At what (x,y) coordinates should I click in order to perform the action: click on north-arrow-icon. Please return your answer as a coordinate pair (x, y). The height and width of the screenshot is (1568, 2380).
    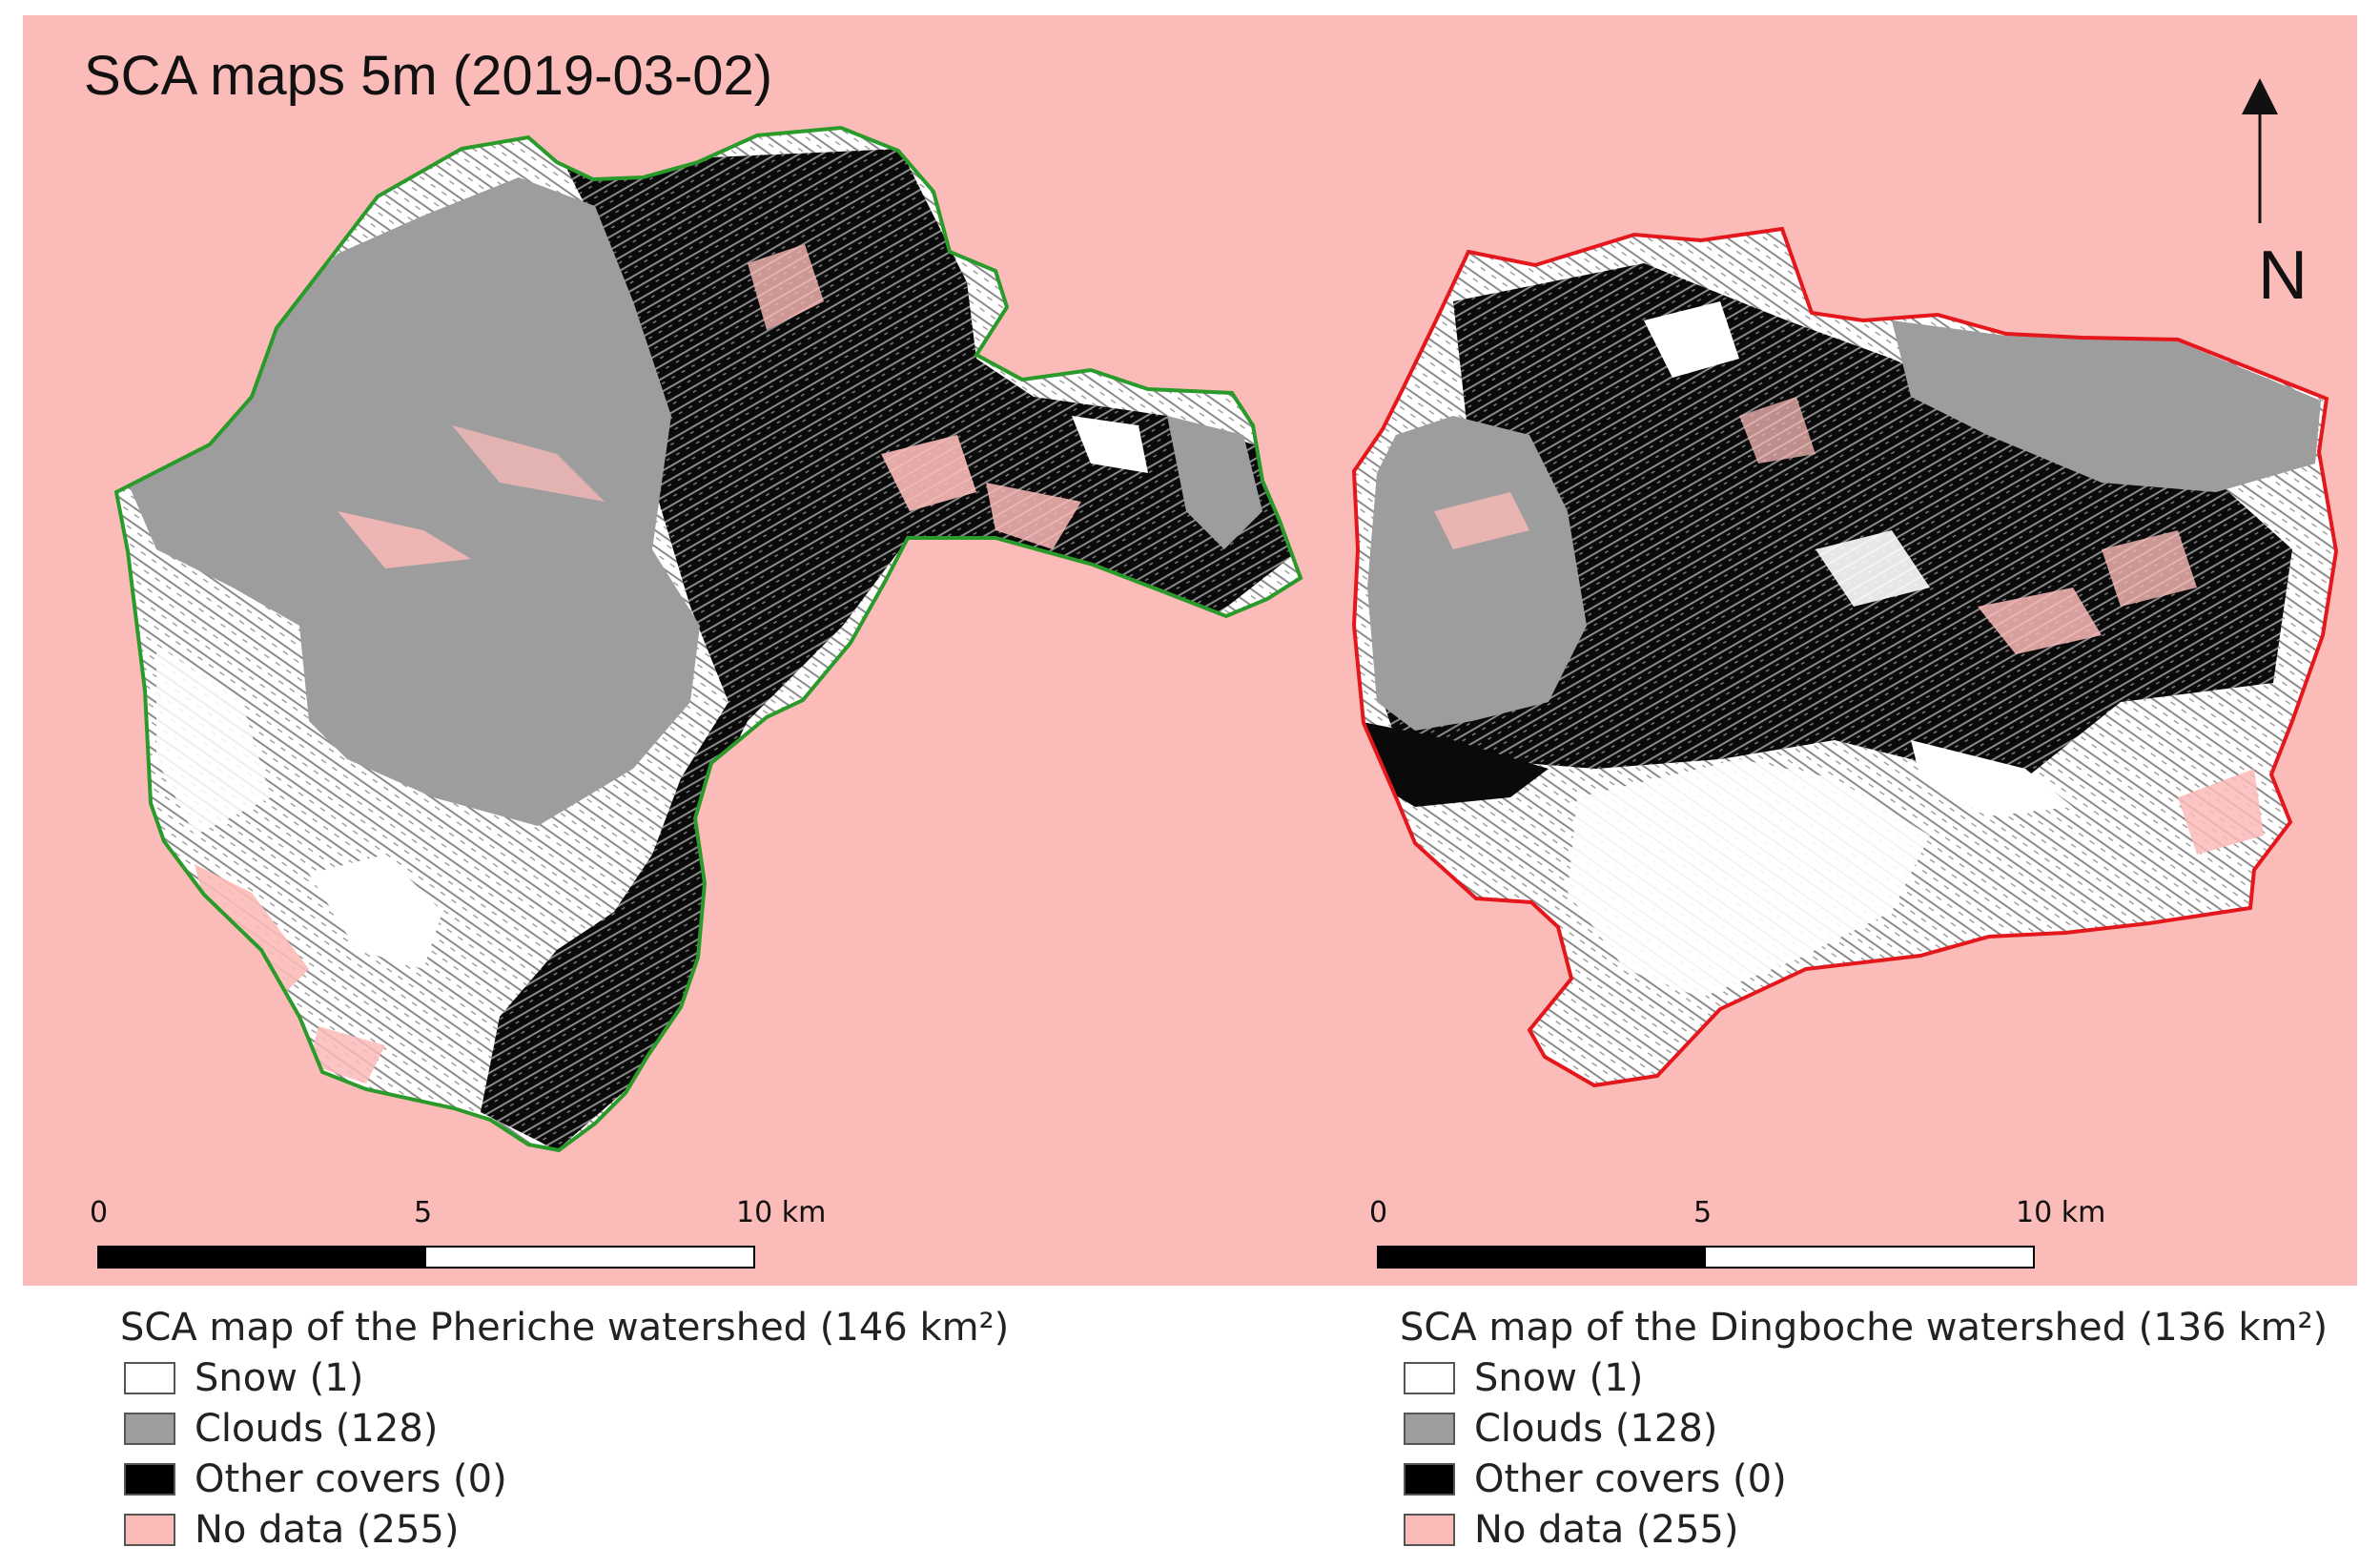
    Looking at the image, I should click on (2260, 150).